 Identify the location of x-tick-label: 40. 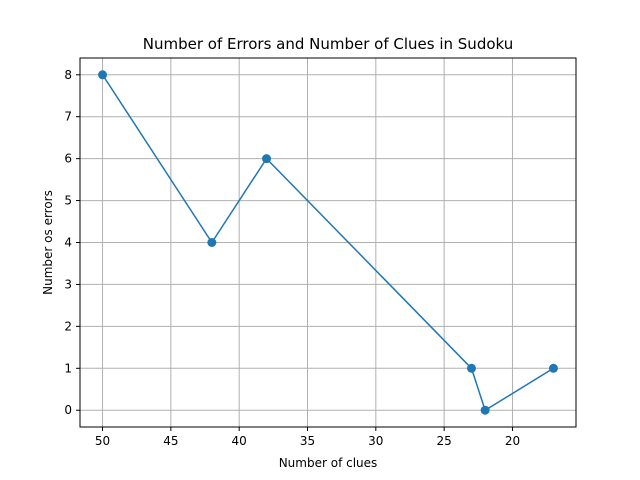
(239, 441).